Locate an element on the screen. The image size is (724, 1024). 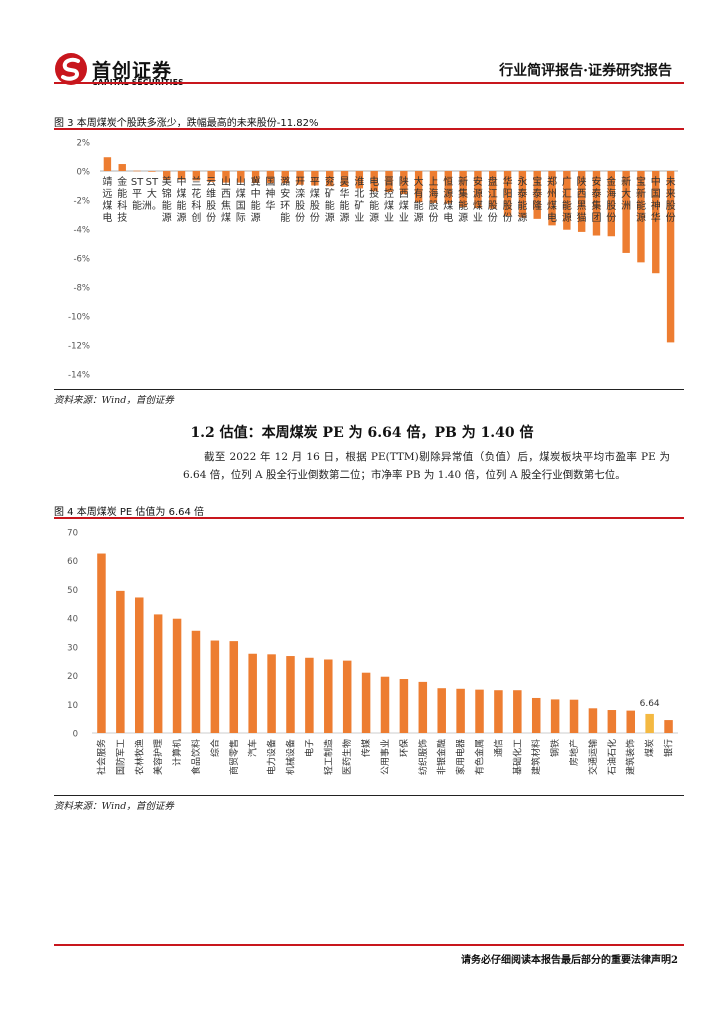
x-category-label: 花 is located at coordinates (196, 193).